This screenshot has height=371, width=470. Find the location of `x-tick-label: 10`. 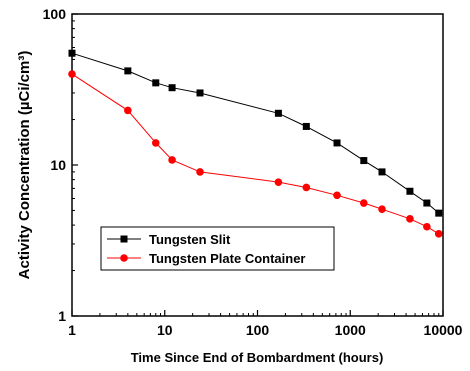

x-tick-label: 10 is located at coordinates (165, 330).